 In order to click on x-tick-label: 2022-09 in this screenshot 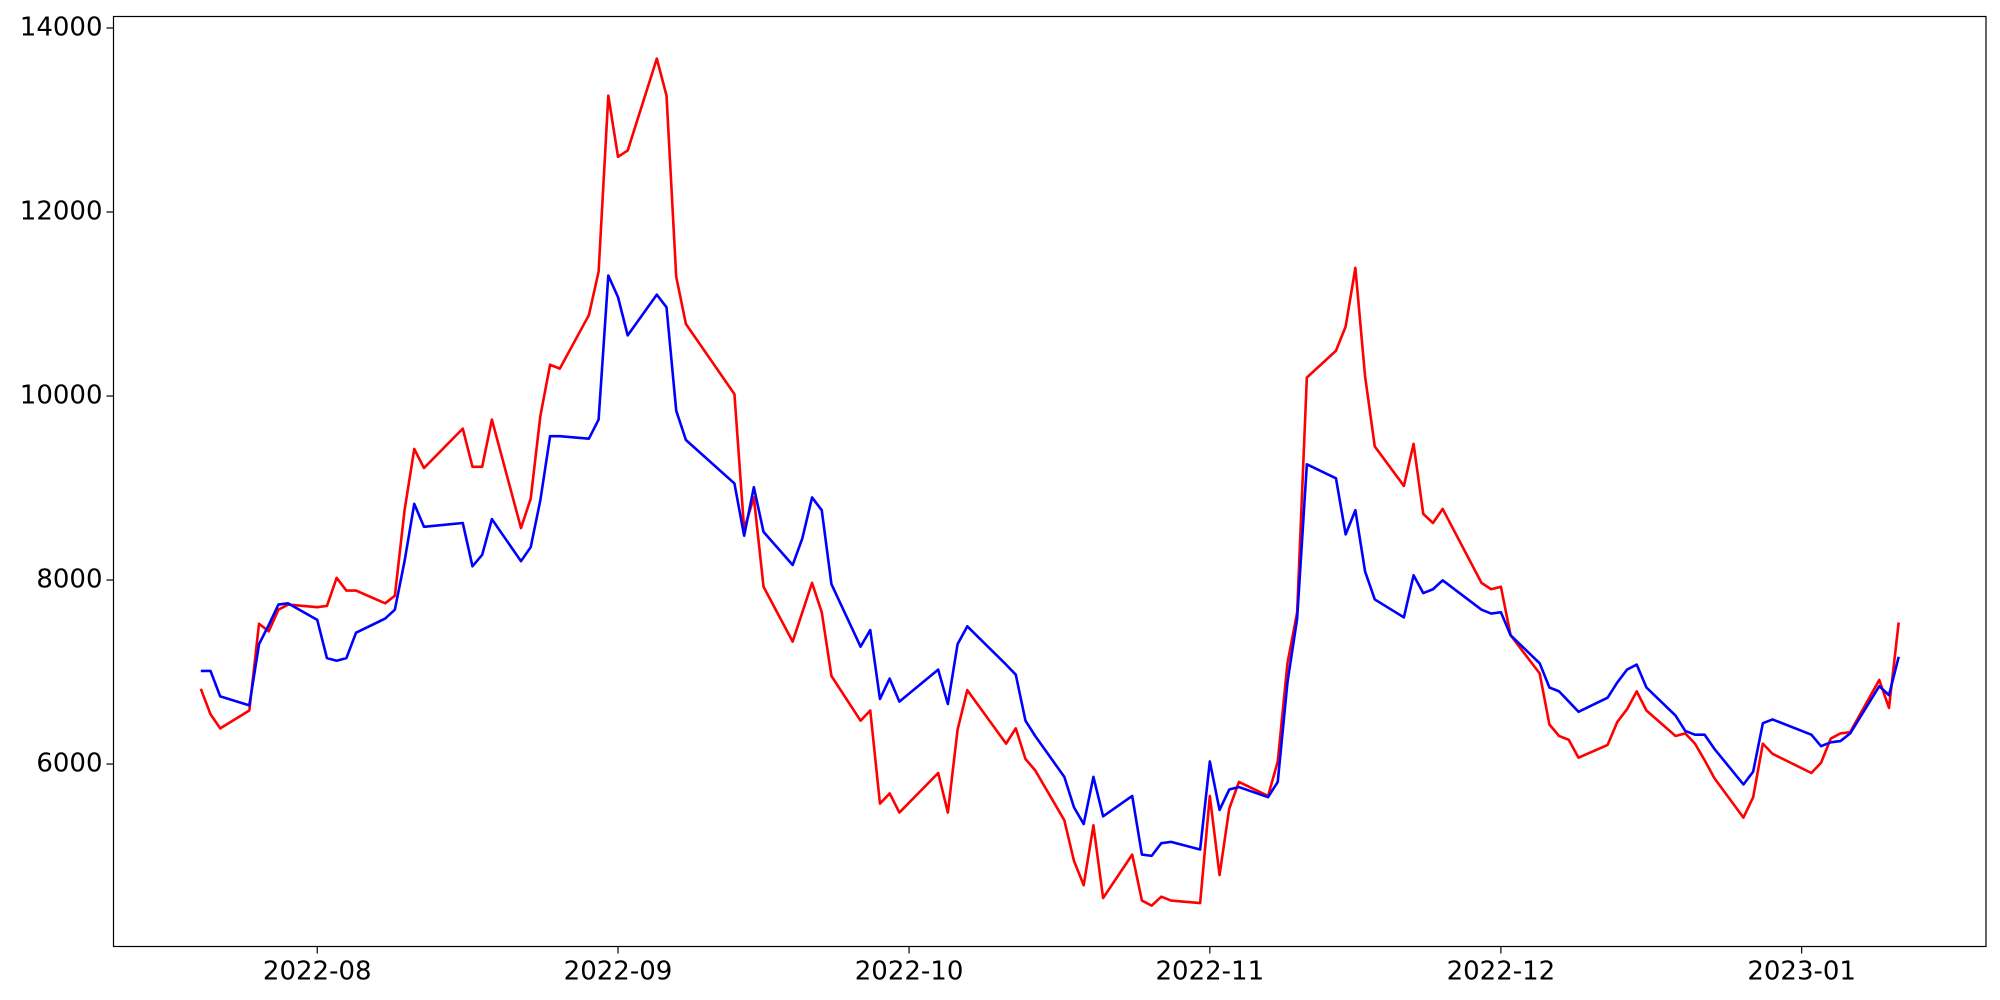, I will do `click(618, 972)`.